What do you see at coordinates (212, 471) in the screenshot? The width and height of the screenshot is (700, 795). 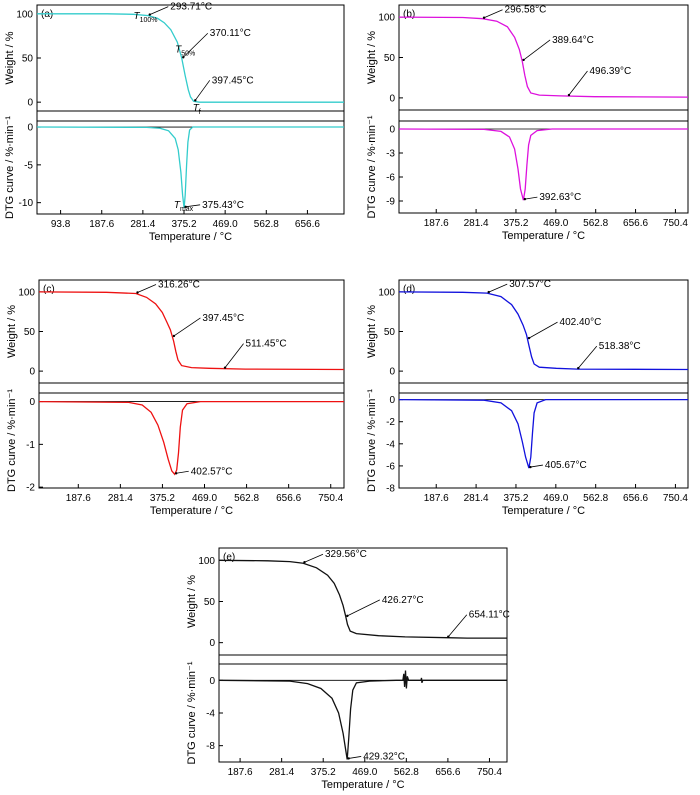 I see `annotation-label: 402.57°C` at bounding box center [212, 471].